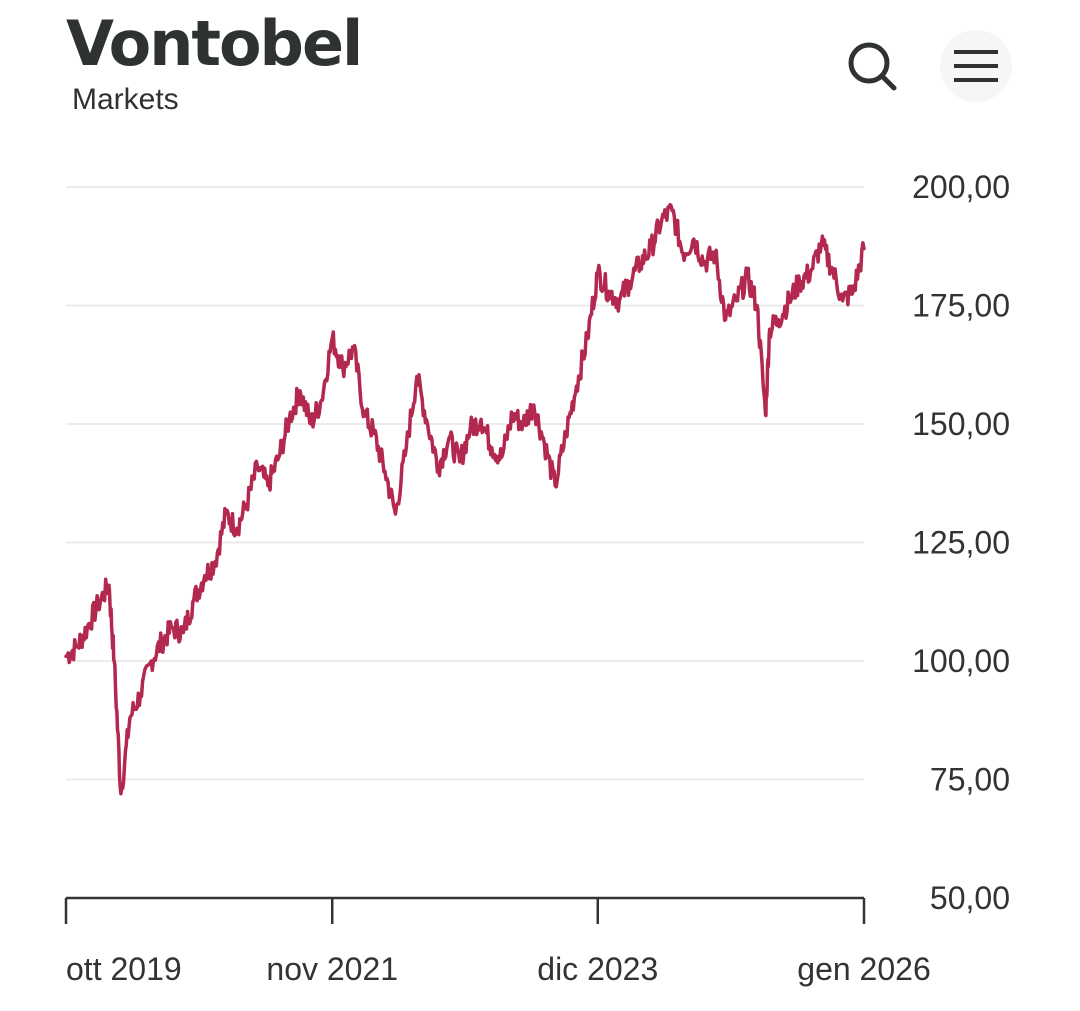  I want to click on y-tick-label: 125,00, so click(961, 543).